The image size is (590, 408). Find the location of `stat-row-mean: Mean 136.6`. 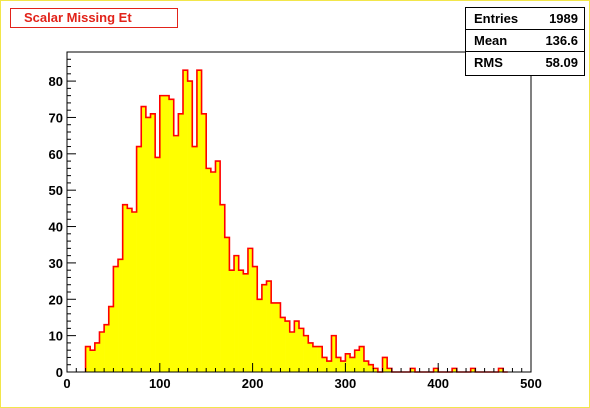

stat-row-mean: Mean 136.6 is located at coordinates (525, 41).